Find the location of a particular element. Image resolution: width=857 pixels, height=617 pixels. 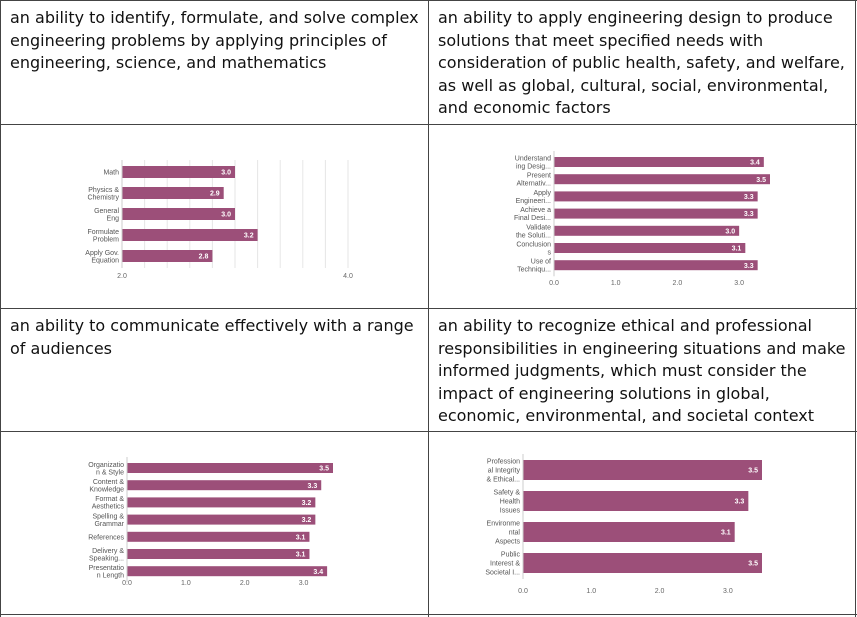

x-tick-label: 4.0 is located at coordinates (348, 276).